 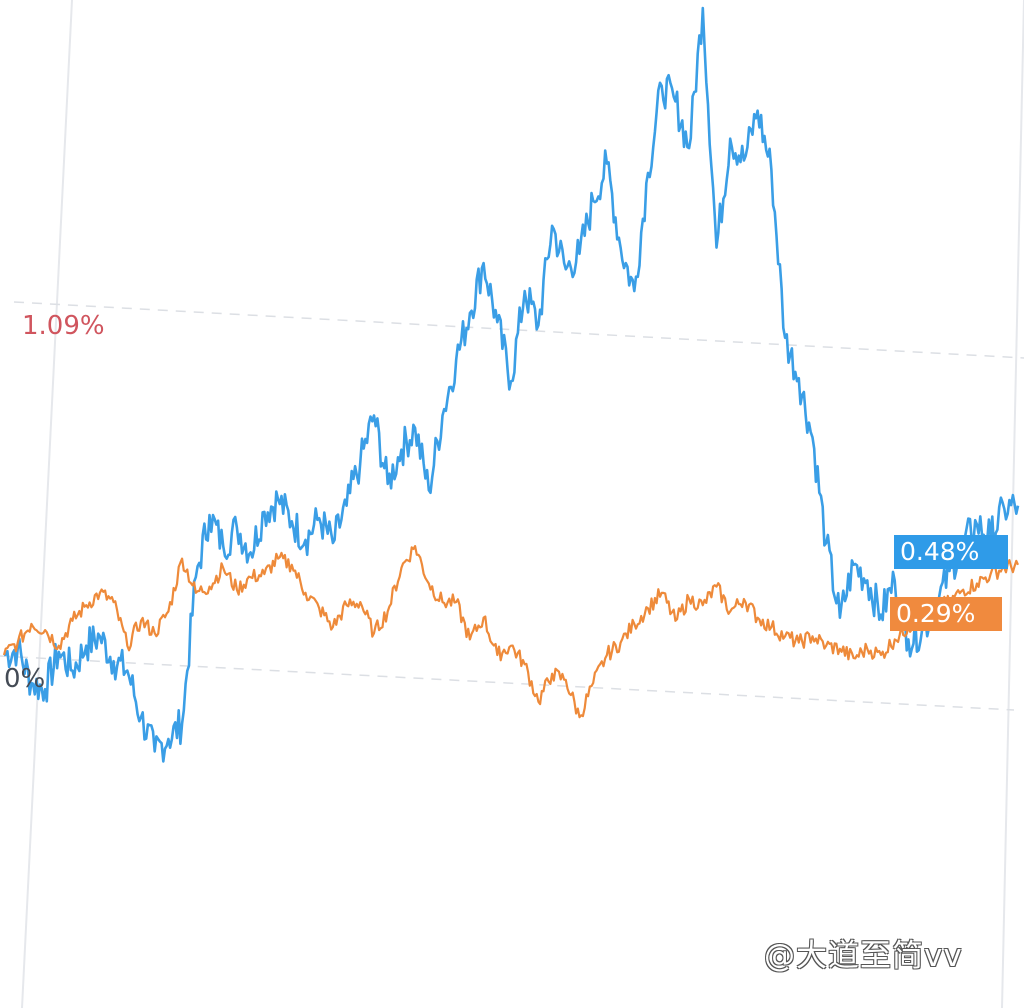 What do you see at coordinates (63, 326) in the screenshot?
I see `y-tick-label-top: 1.09%` at bounding box center [63, 326].